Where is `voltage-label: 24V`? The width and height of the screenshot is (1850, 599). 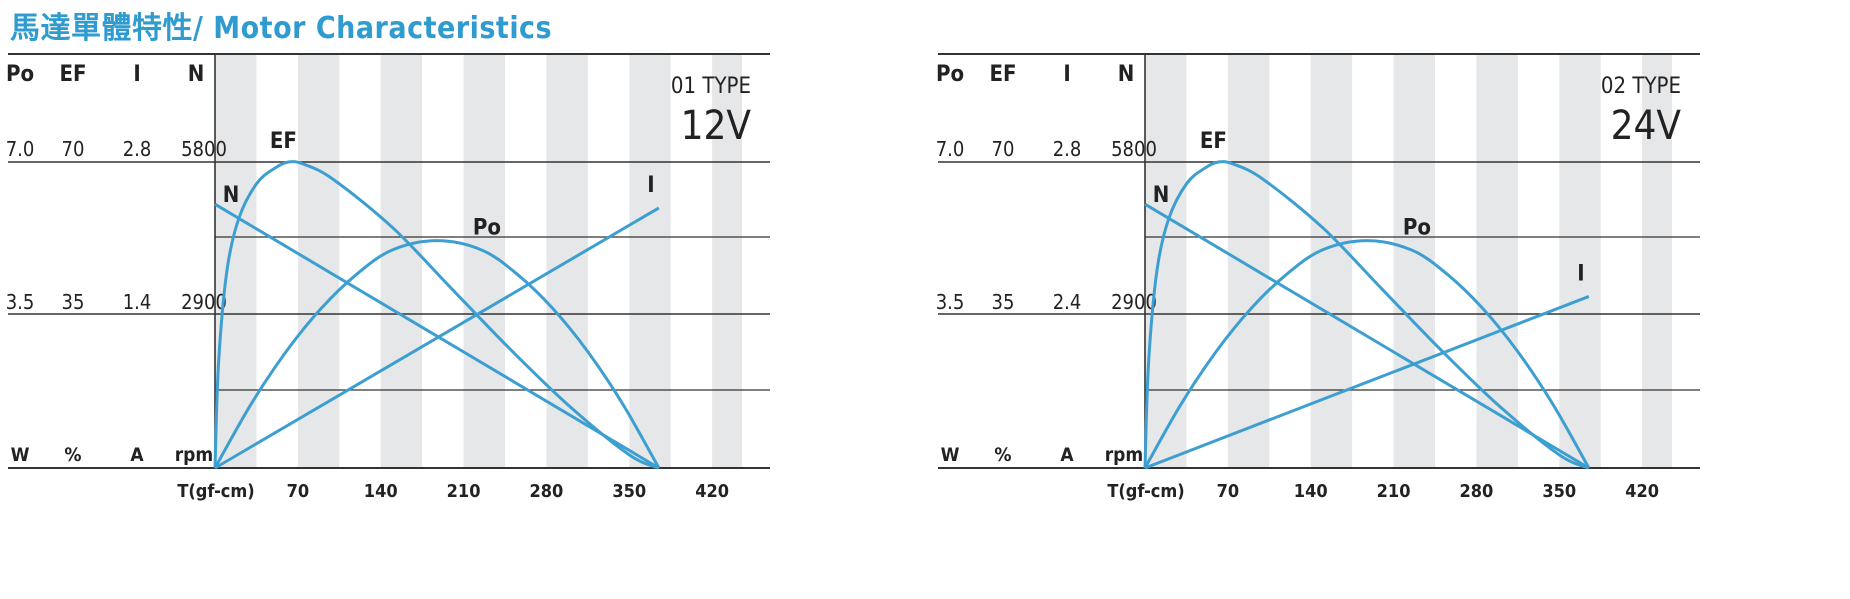 voltage-label: 24V is located at coordinates (1646, 126).